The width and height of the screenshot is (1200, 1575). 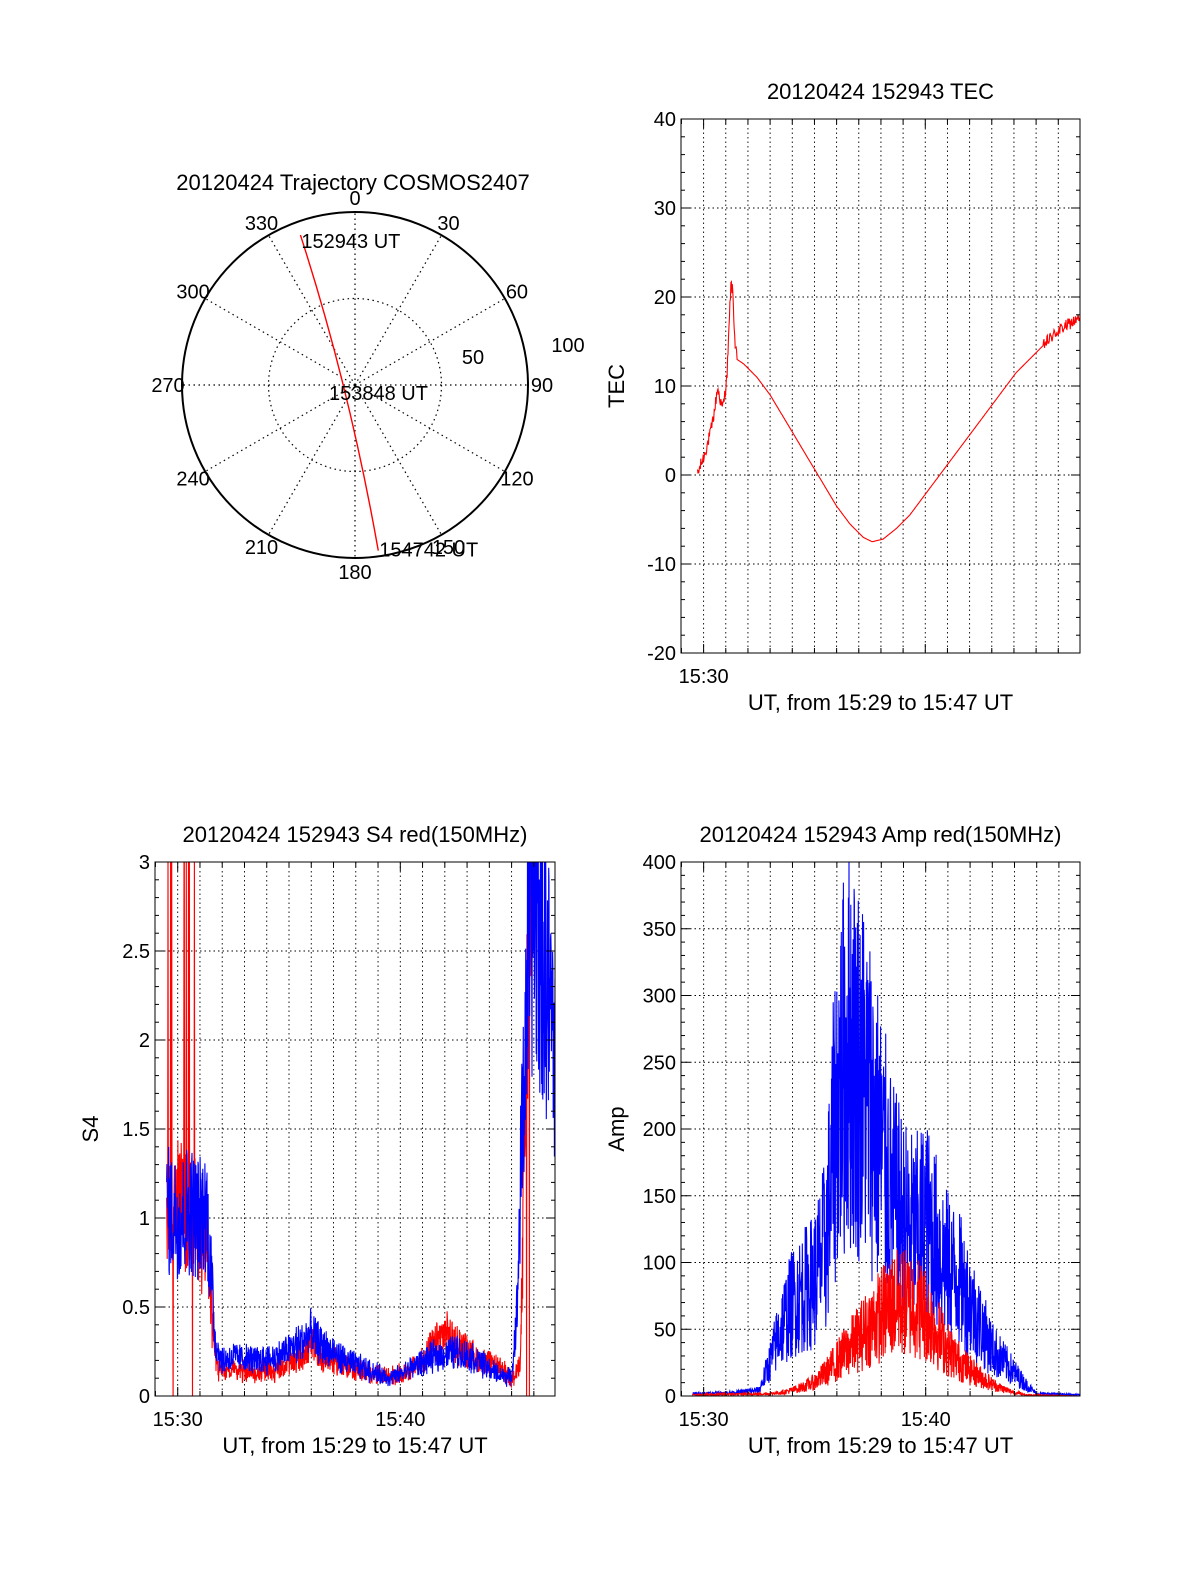 What do you see at coordinates (354, 573) in the screenshot?
I see `azimuth-label-180: 180` at bounding box center [354, 573].